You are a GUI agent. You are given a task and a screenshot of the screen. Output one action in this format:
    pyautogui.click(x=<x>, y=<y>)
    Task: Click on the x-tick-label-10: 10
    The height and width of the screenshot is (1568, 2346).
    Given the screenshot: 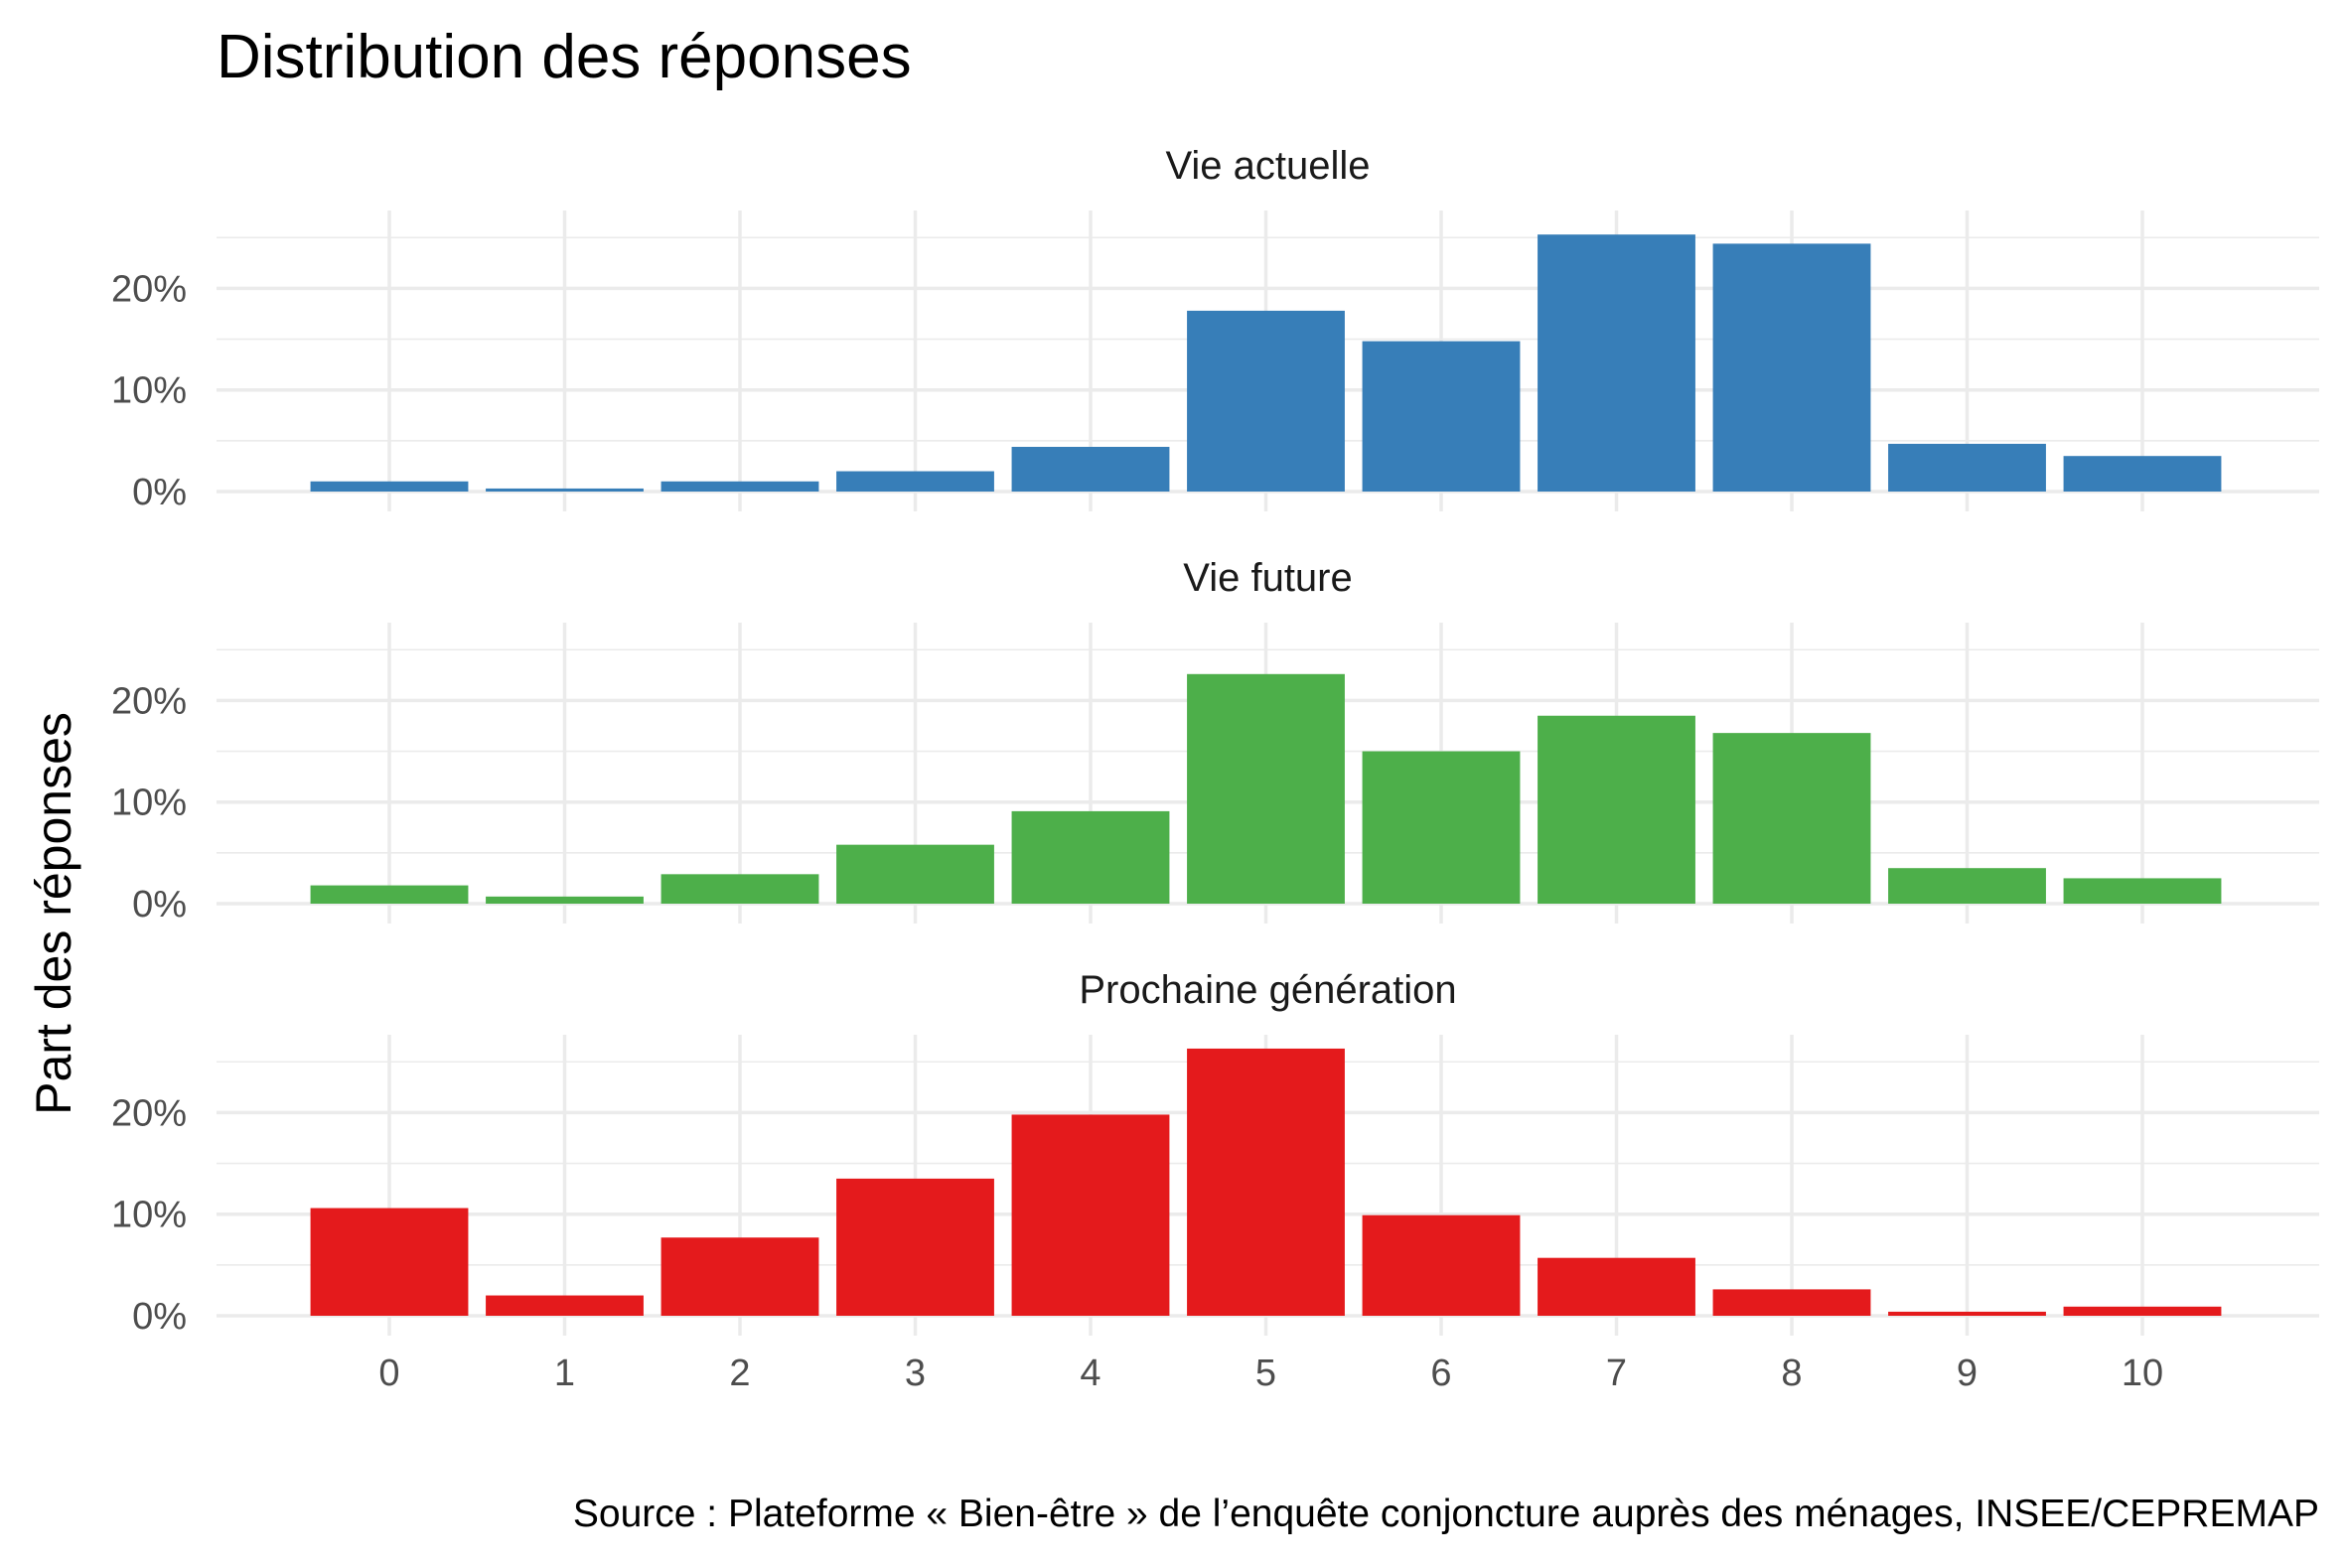 What is the action you would take?
    pyautogui.click(x=2142, y=1373)
    